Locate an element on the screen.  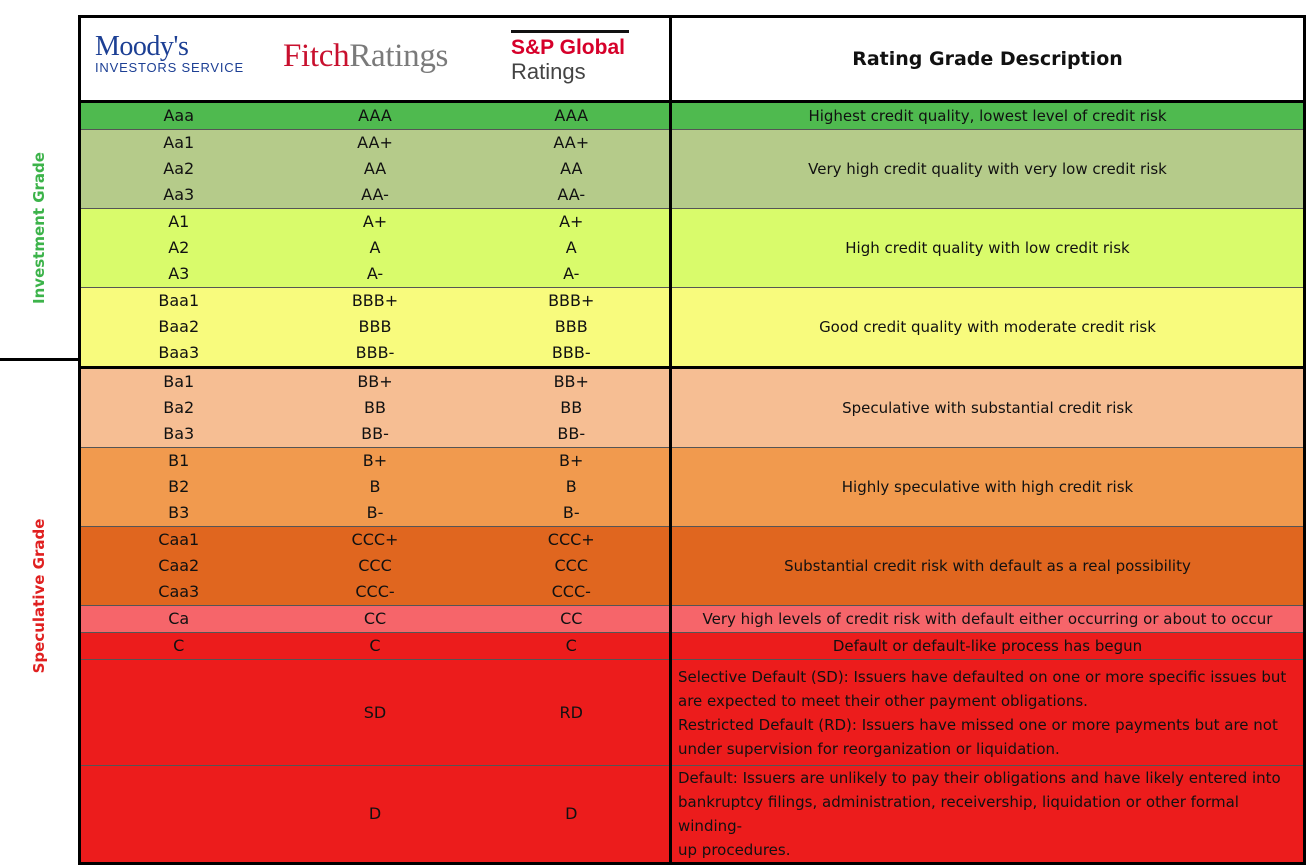
fitch-rating: D is located at coordinates (375, 813).